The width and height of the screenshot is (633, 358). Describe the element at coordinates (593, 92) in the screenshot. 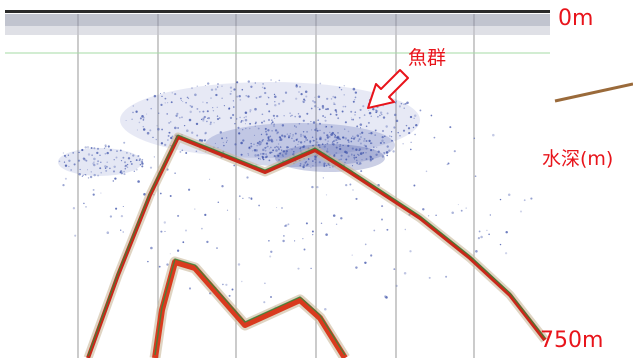

I see `depth-pointer-line` at that location.